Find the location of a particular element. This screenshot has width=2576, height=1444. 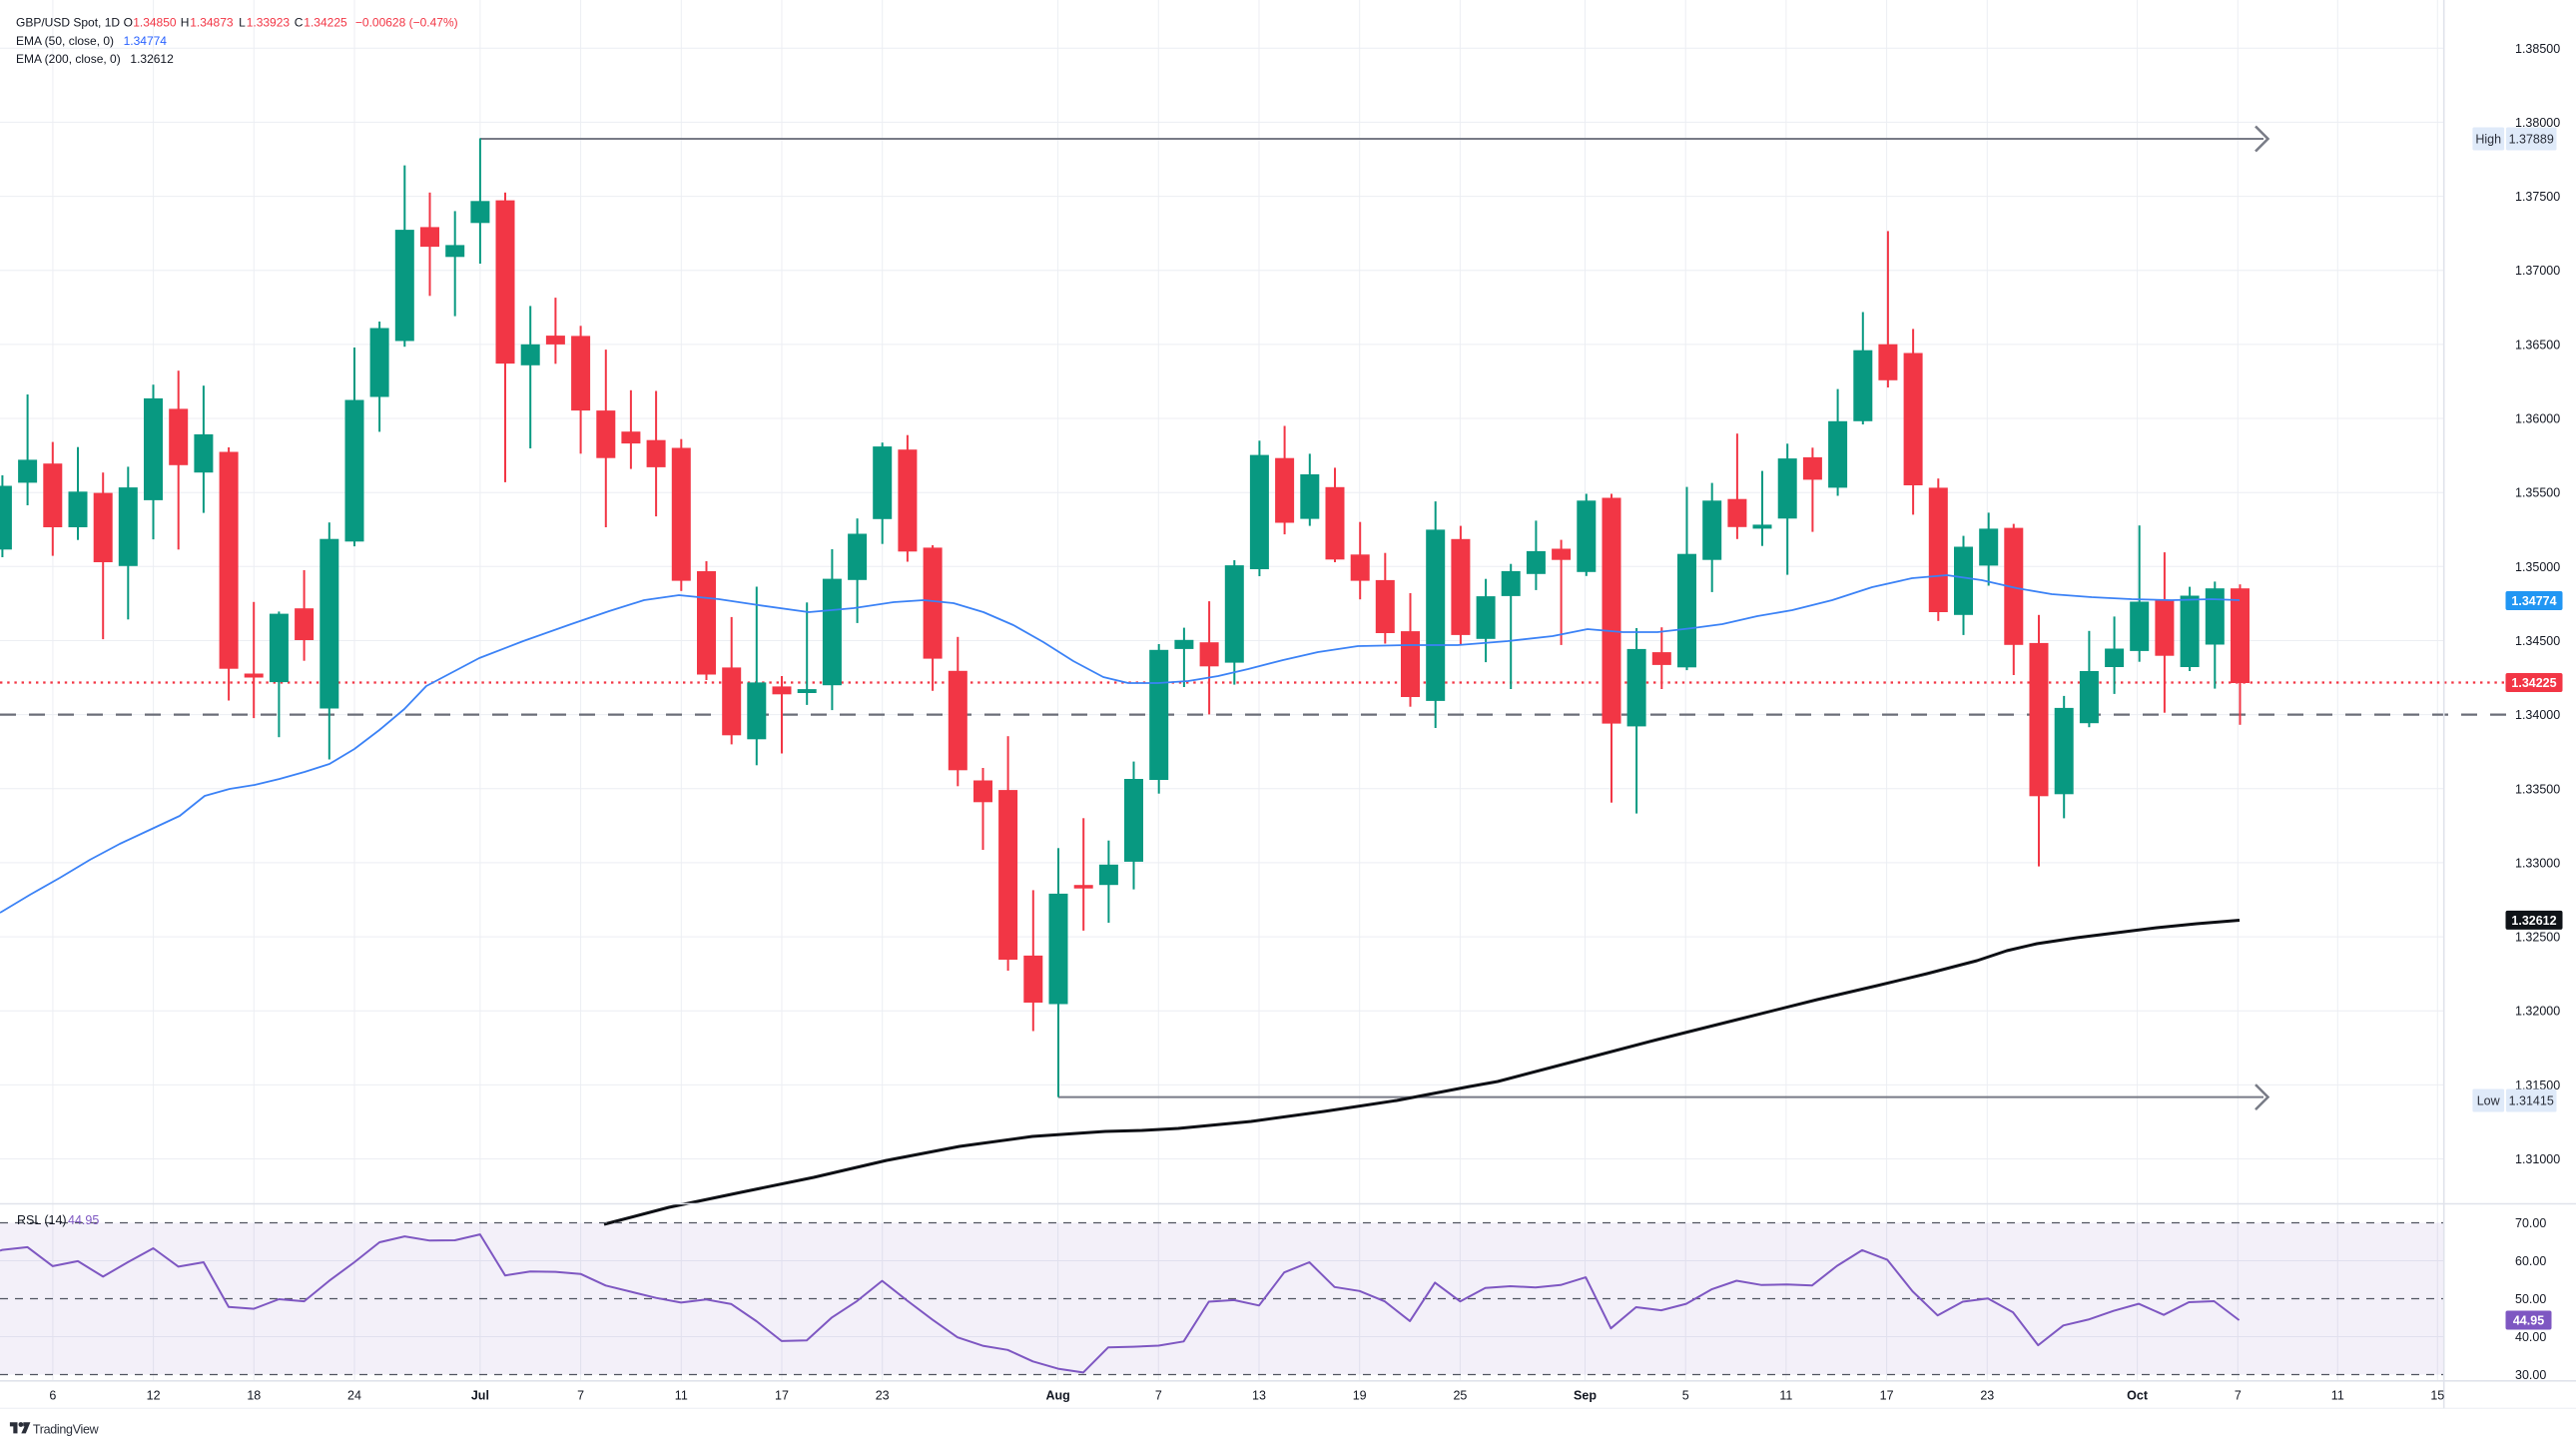

svg-text: 40.00 is located at coordinates (2530, 1337).